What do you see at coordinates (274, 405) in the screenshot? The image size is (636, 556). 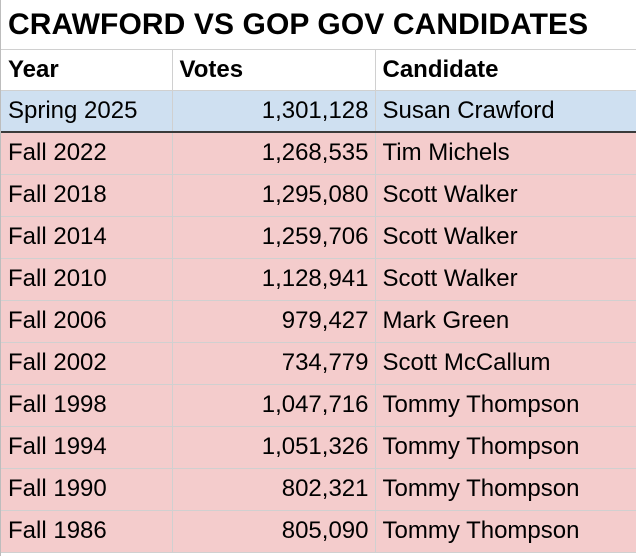 I see `cell-votes: 1,047,716` at bounding box center [274, 405].